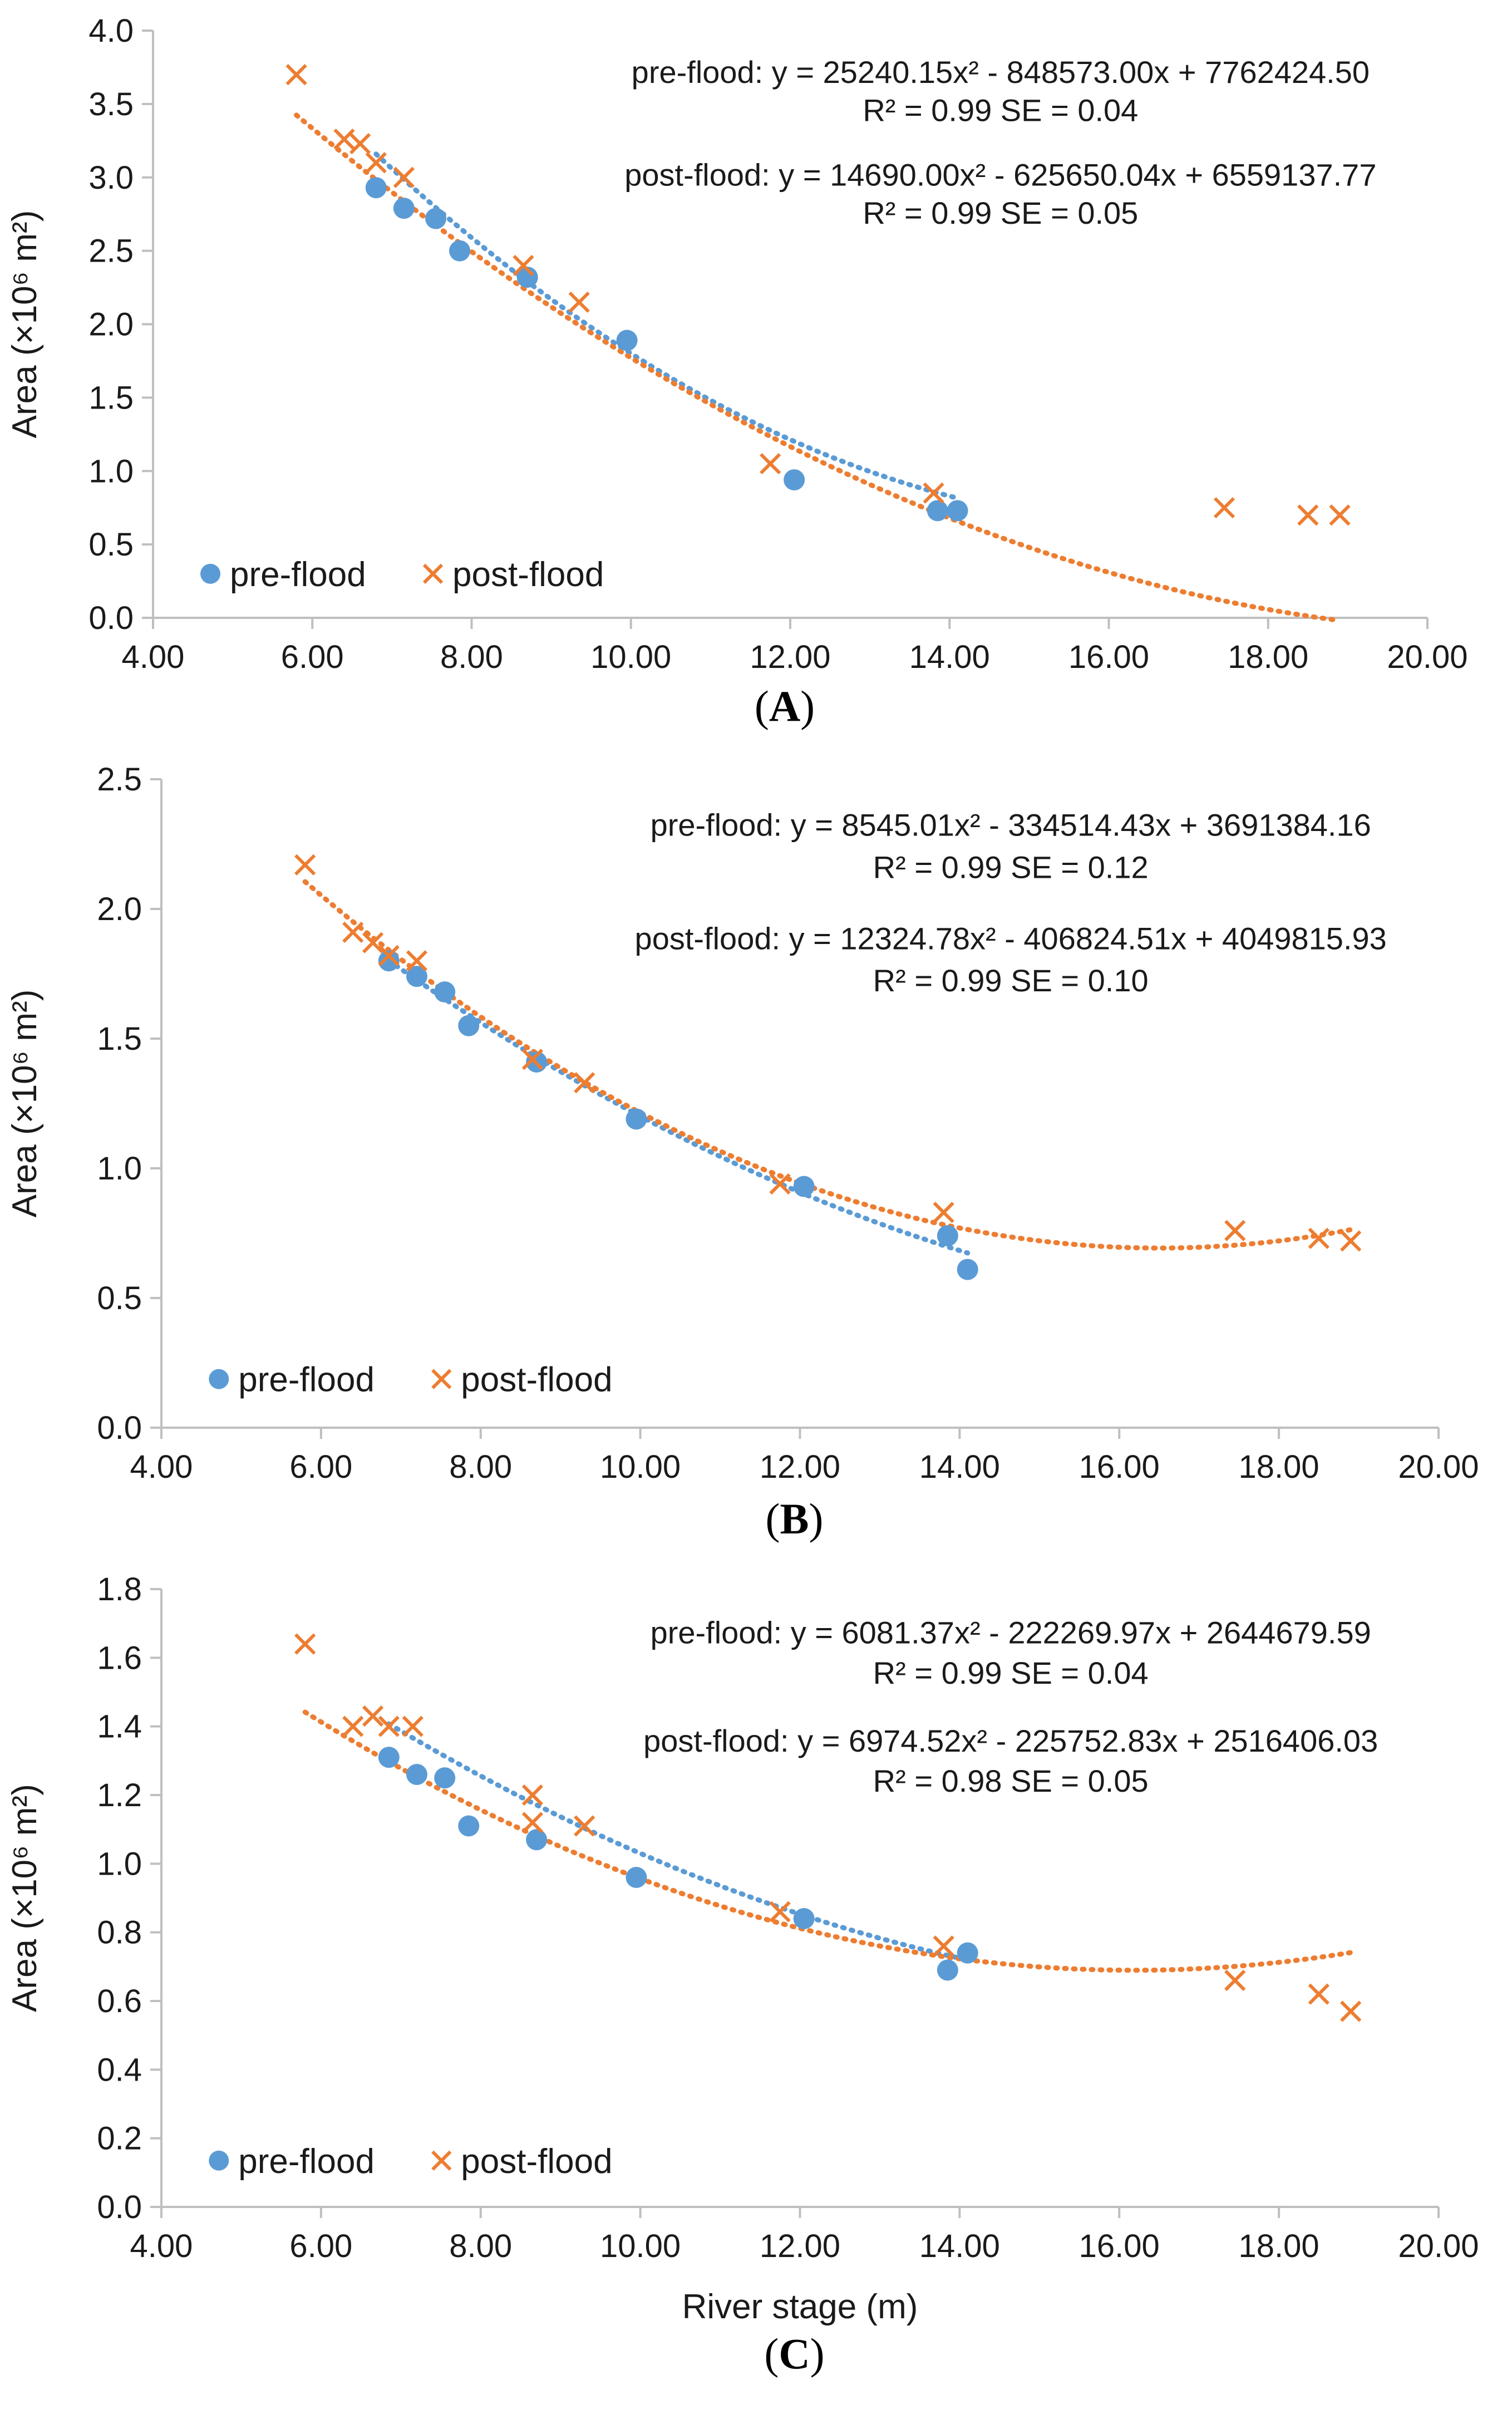 The width and height of the screenshot is (1512, 2414). Describe the element at coordinates (119, 2070) in the screenshot. I see `y-tick-label: 0.4` at that location.